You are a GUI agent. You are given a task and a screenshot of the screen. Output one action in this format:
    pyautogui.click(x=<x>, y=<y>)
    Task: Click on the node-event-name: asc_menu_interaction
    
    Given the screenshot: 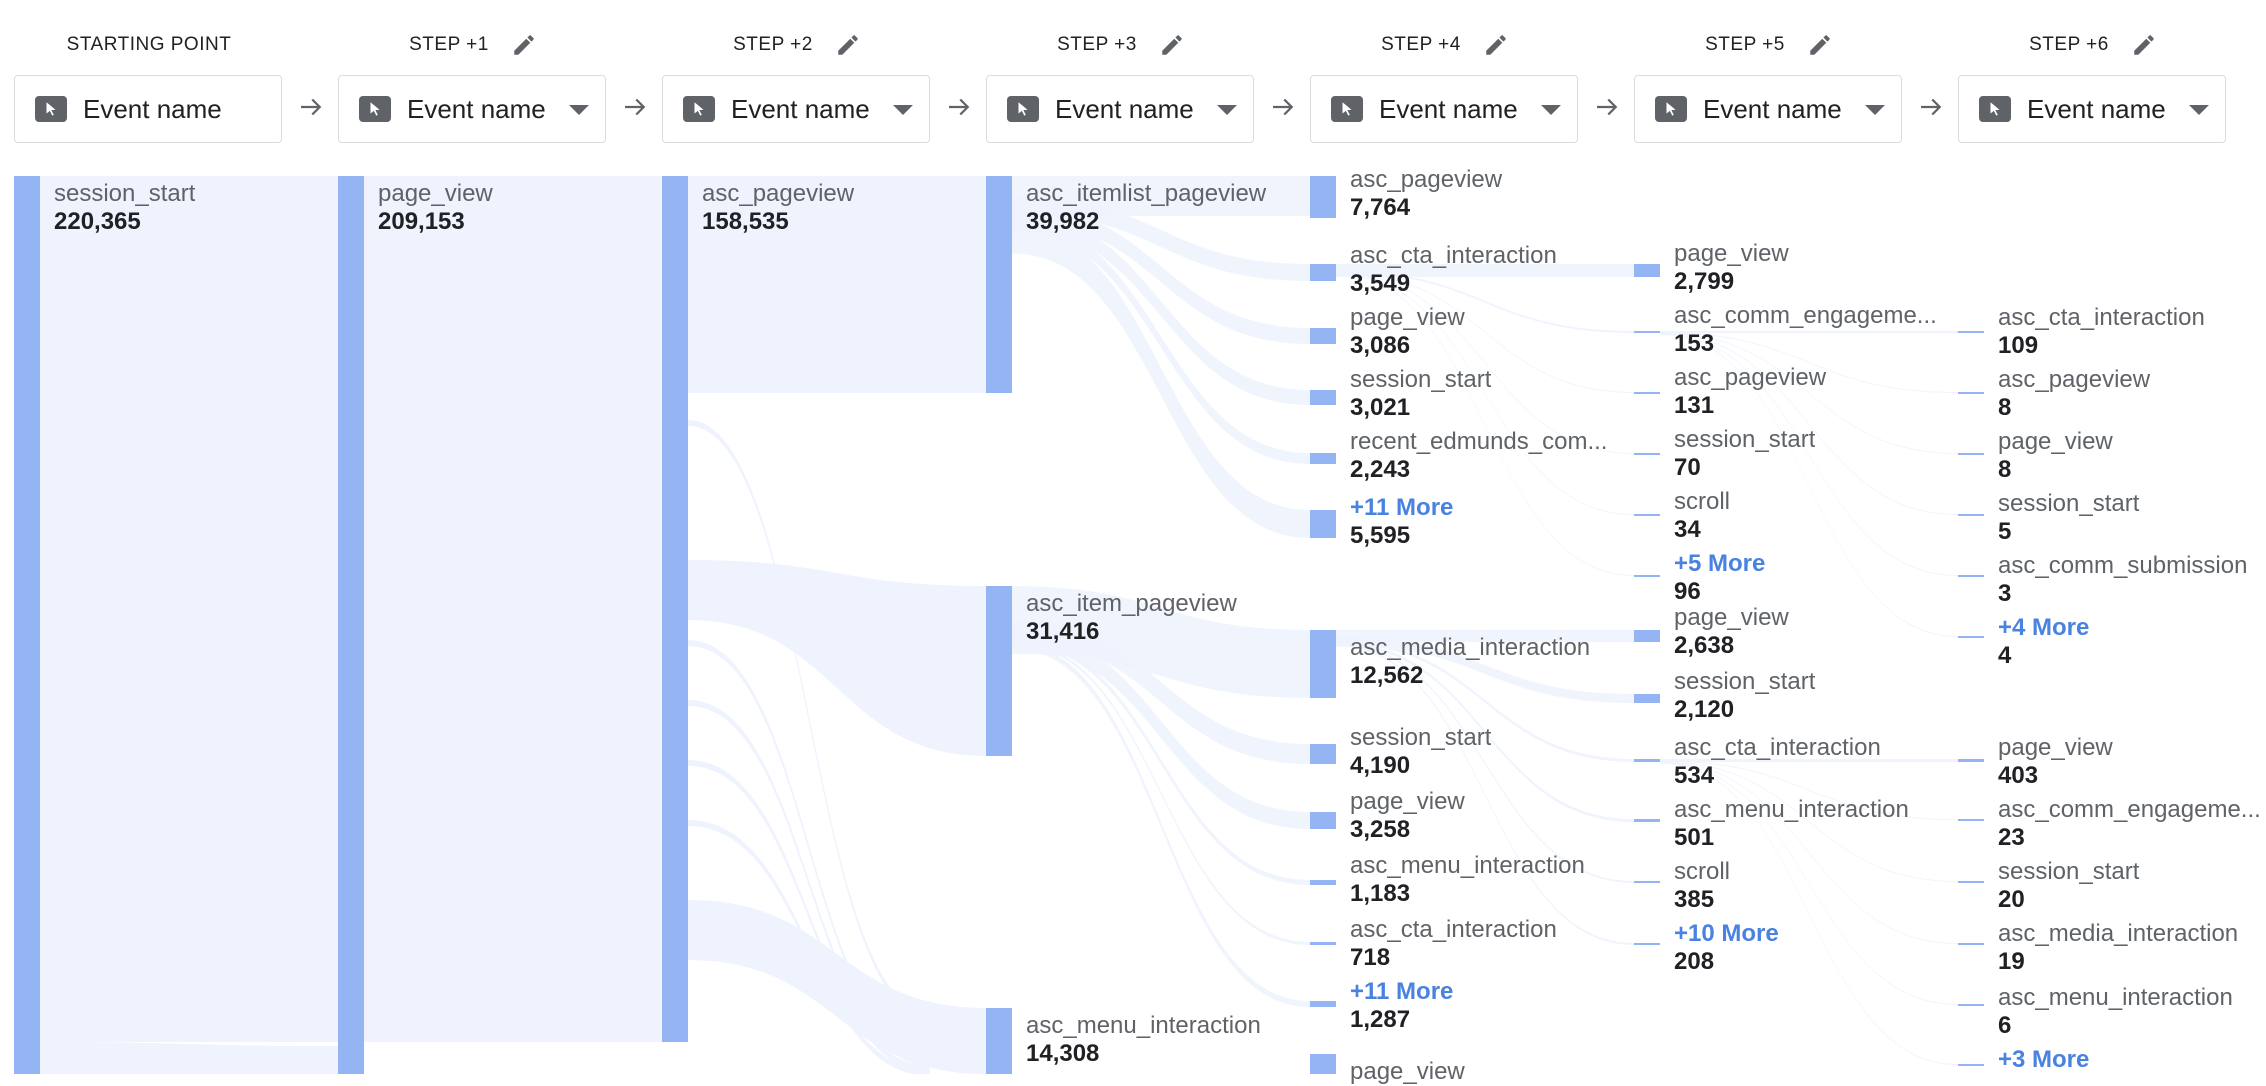 What is the action you would take?
    pyautogui.click(x=1791, y=809)
    